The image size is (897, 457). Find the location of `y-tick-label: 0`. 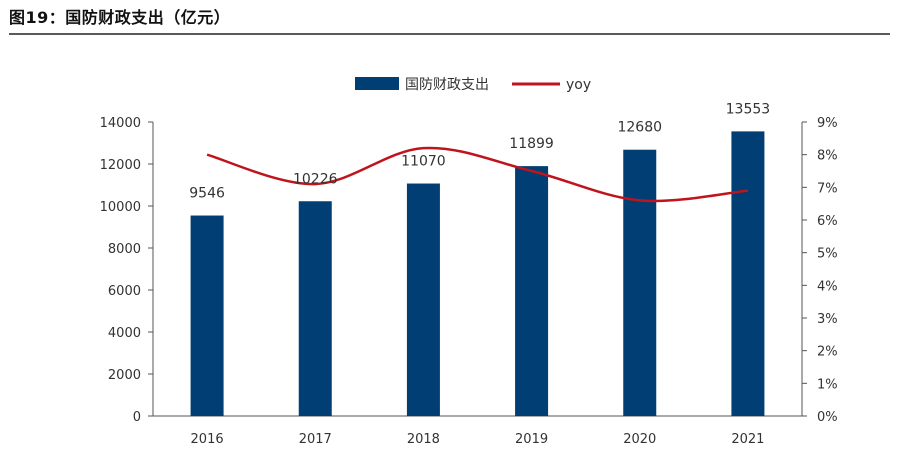

y-tick-label: 0 is located at coordinates (137, 417).